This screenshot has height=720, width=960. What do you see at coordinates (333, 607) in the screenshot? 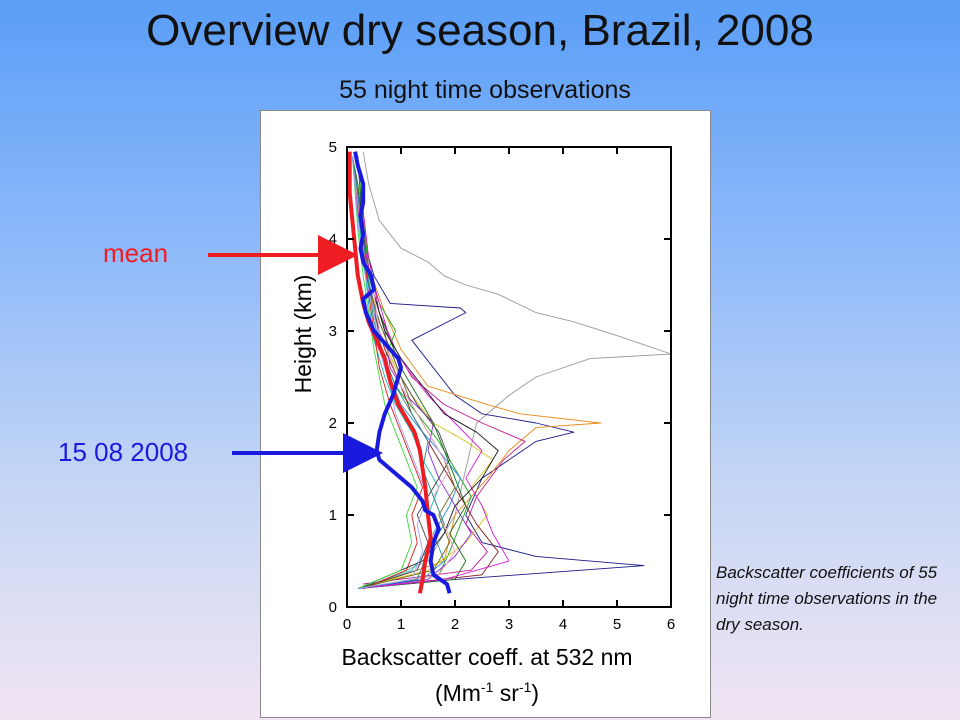
I see `y-tick-label: 0` at bounding box center [333, 607].